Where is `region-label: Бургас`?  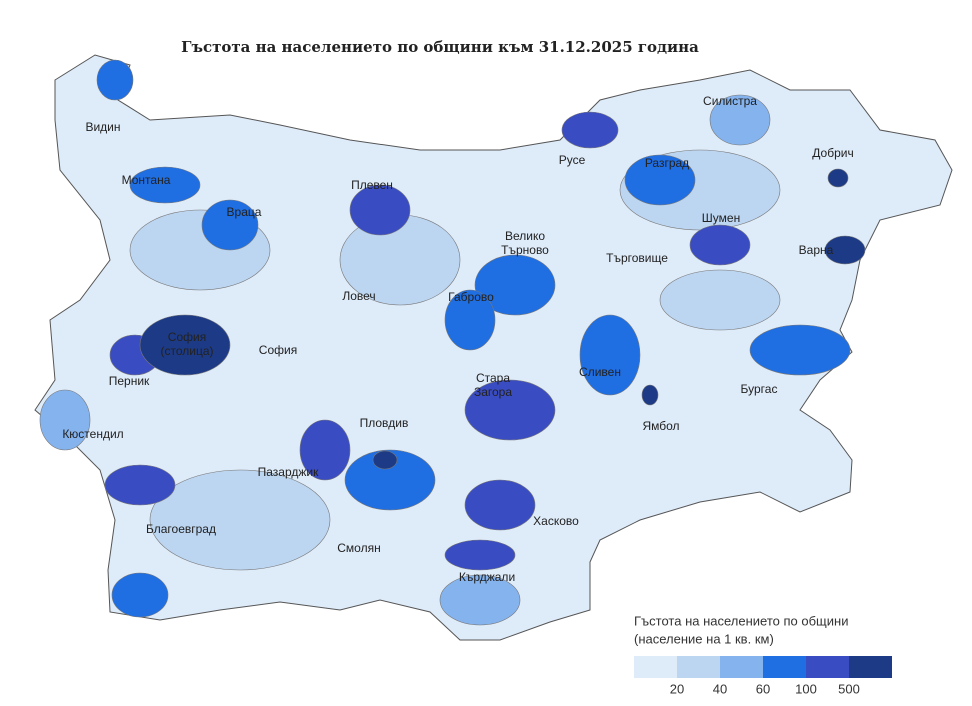 region-label: Бургас is located at coordinates (759, 389).